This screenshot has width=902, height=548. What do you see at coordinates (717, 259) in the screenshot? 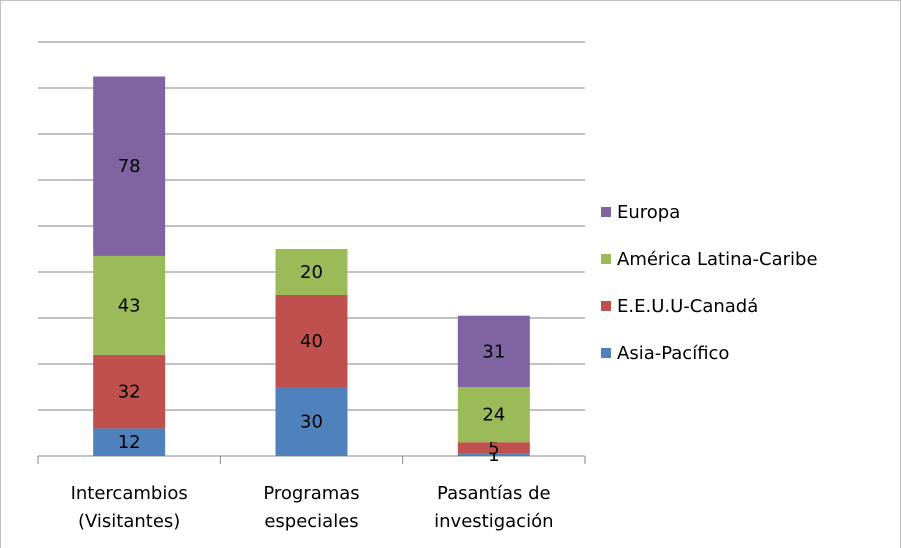
I see `legend-label: América Latina-Caribe` at bounding box center [717, 259].